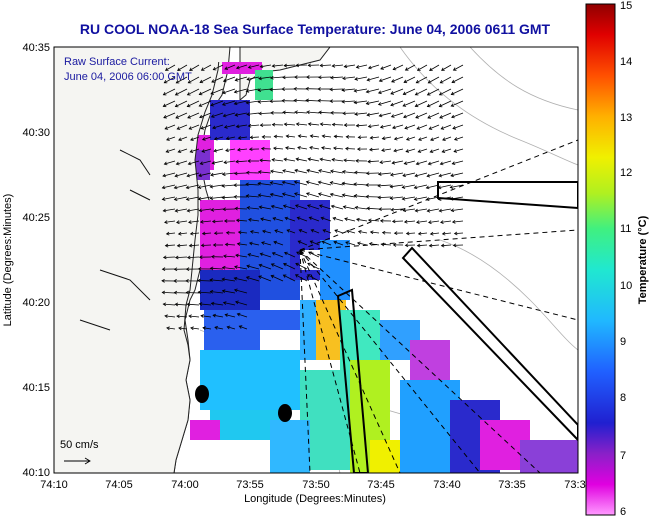 The height and width of the screenshot is (519, 651). I want to click on y-tick-label: 40:35, so click(36, 48).